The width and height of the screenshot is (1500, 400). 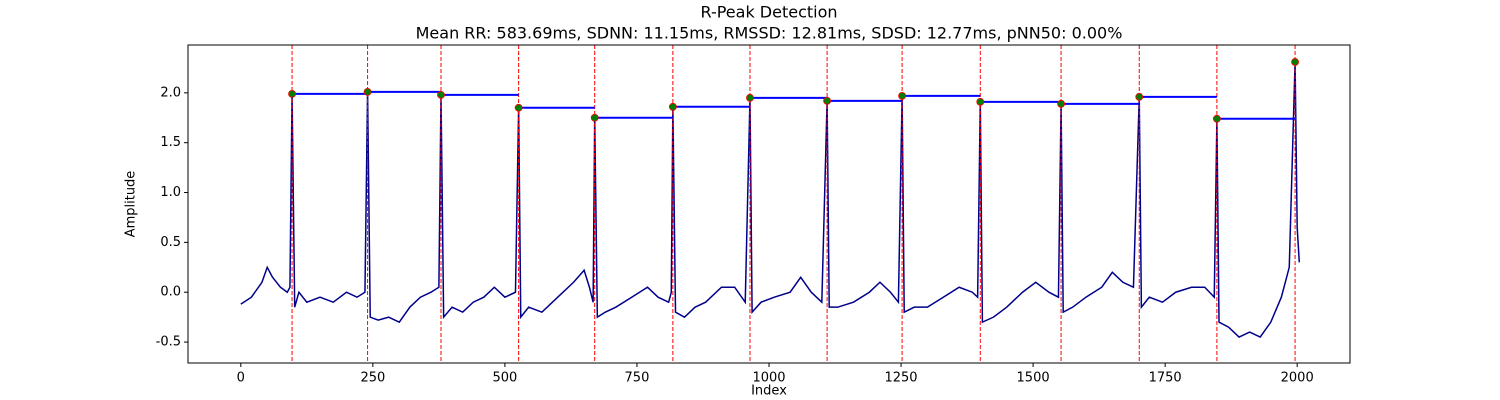 I want to click on x-tick-label: 500, so click(x=504, y=378).